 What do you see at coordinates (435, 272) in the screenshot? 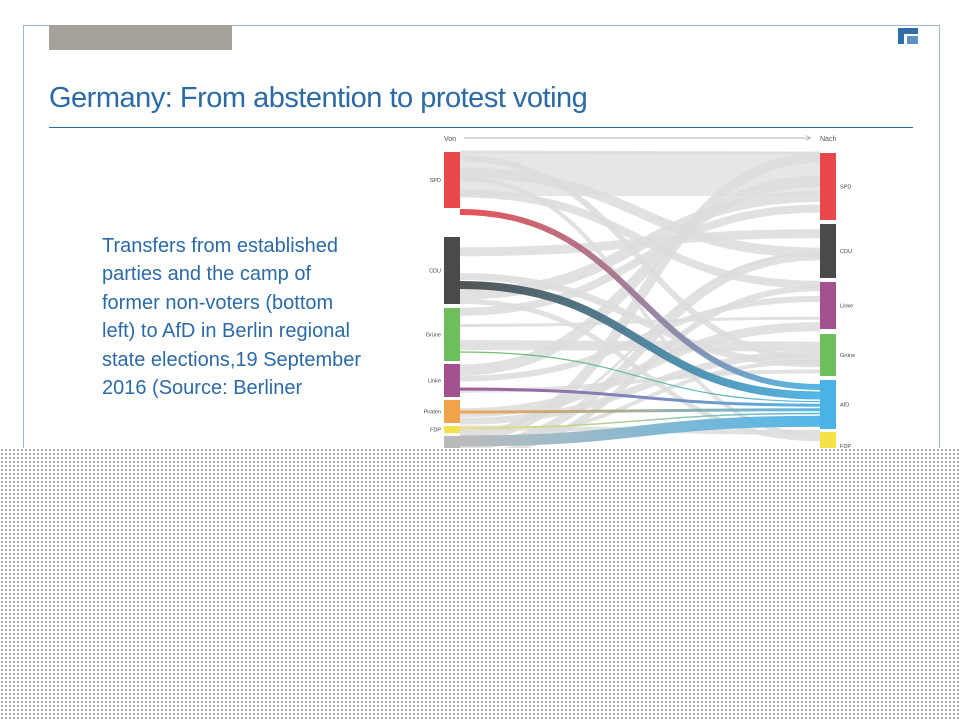
I see `source-label-cdu: CDU` at bounding box center [435, 272].